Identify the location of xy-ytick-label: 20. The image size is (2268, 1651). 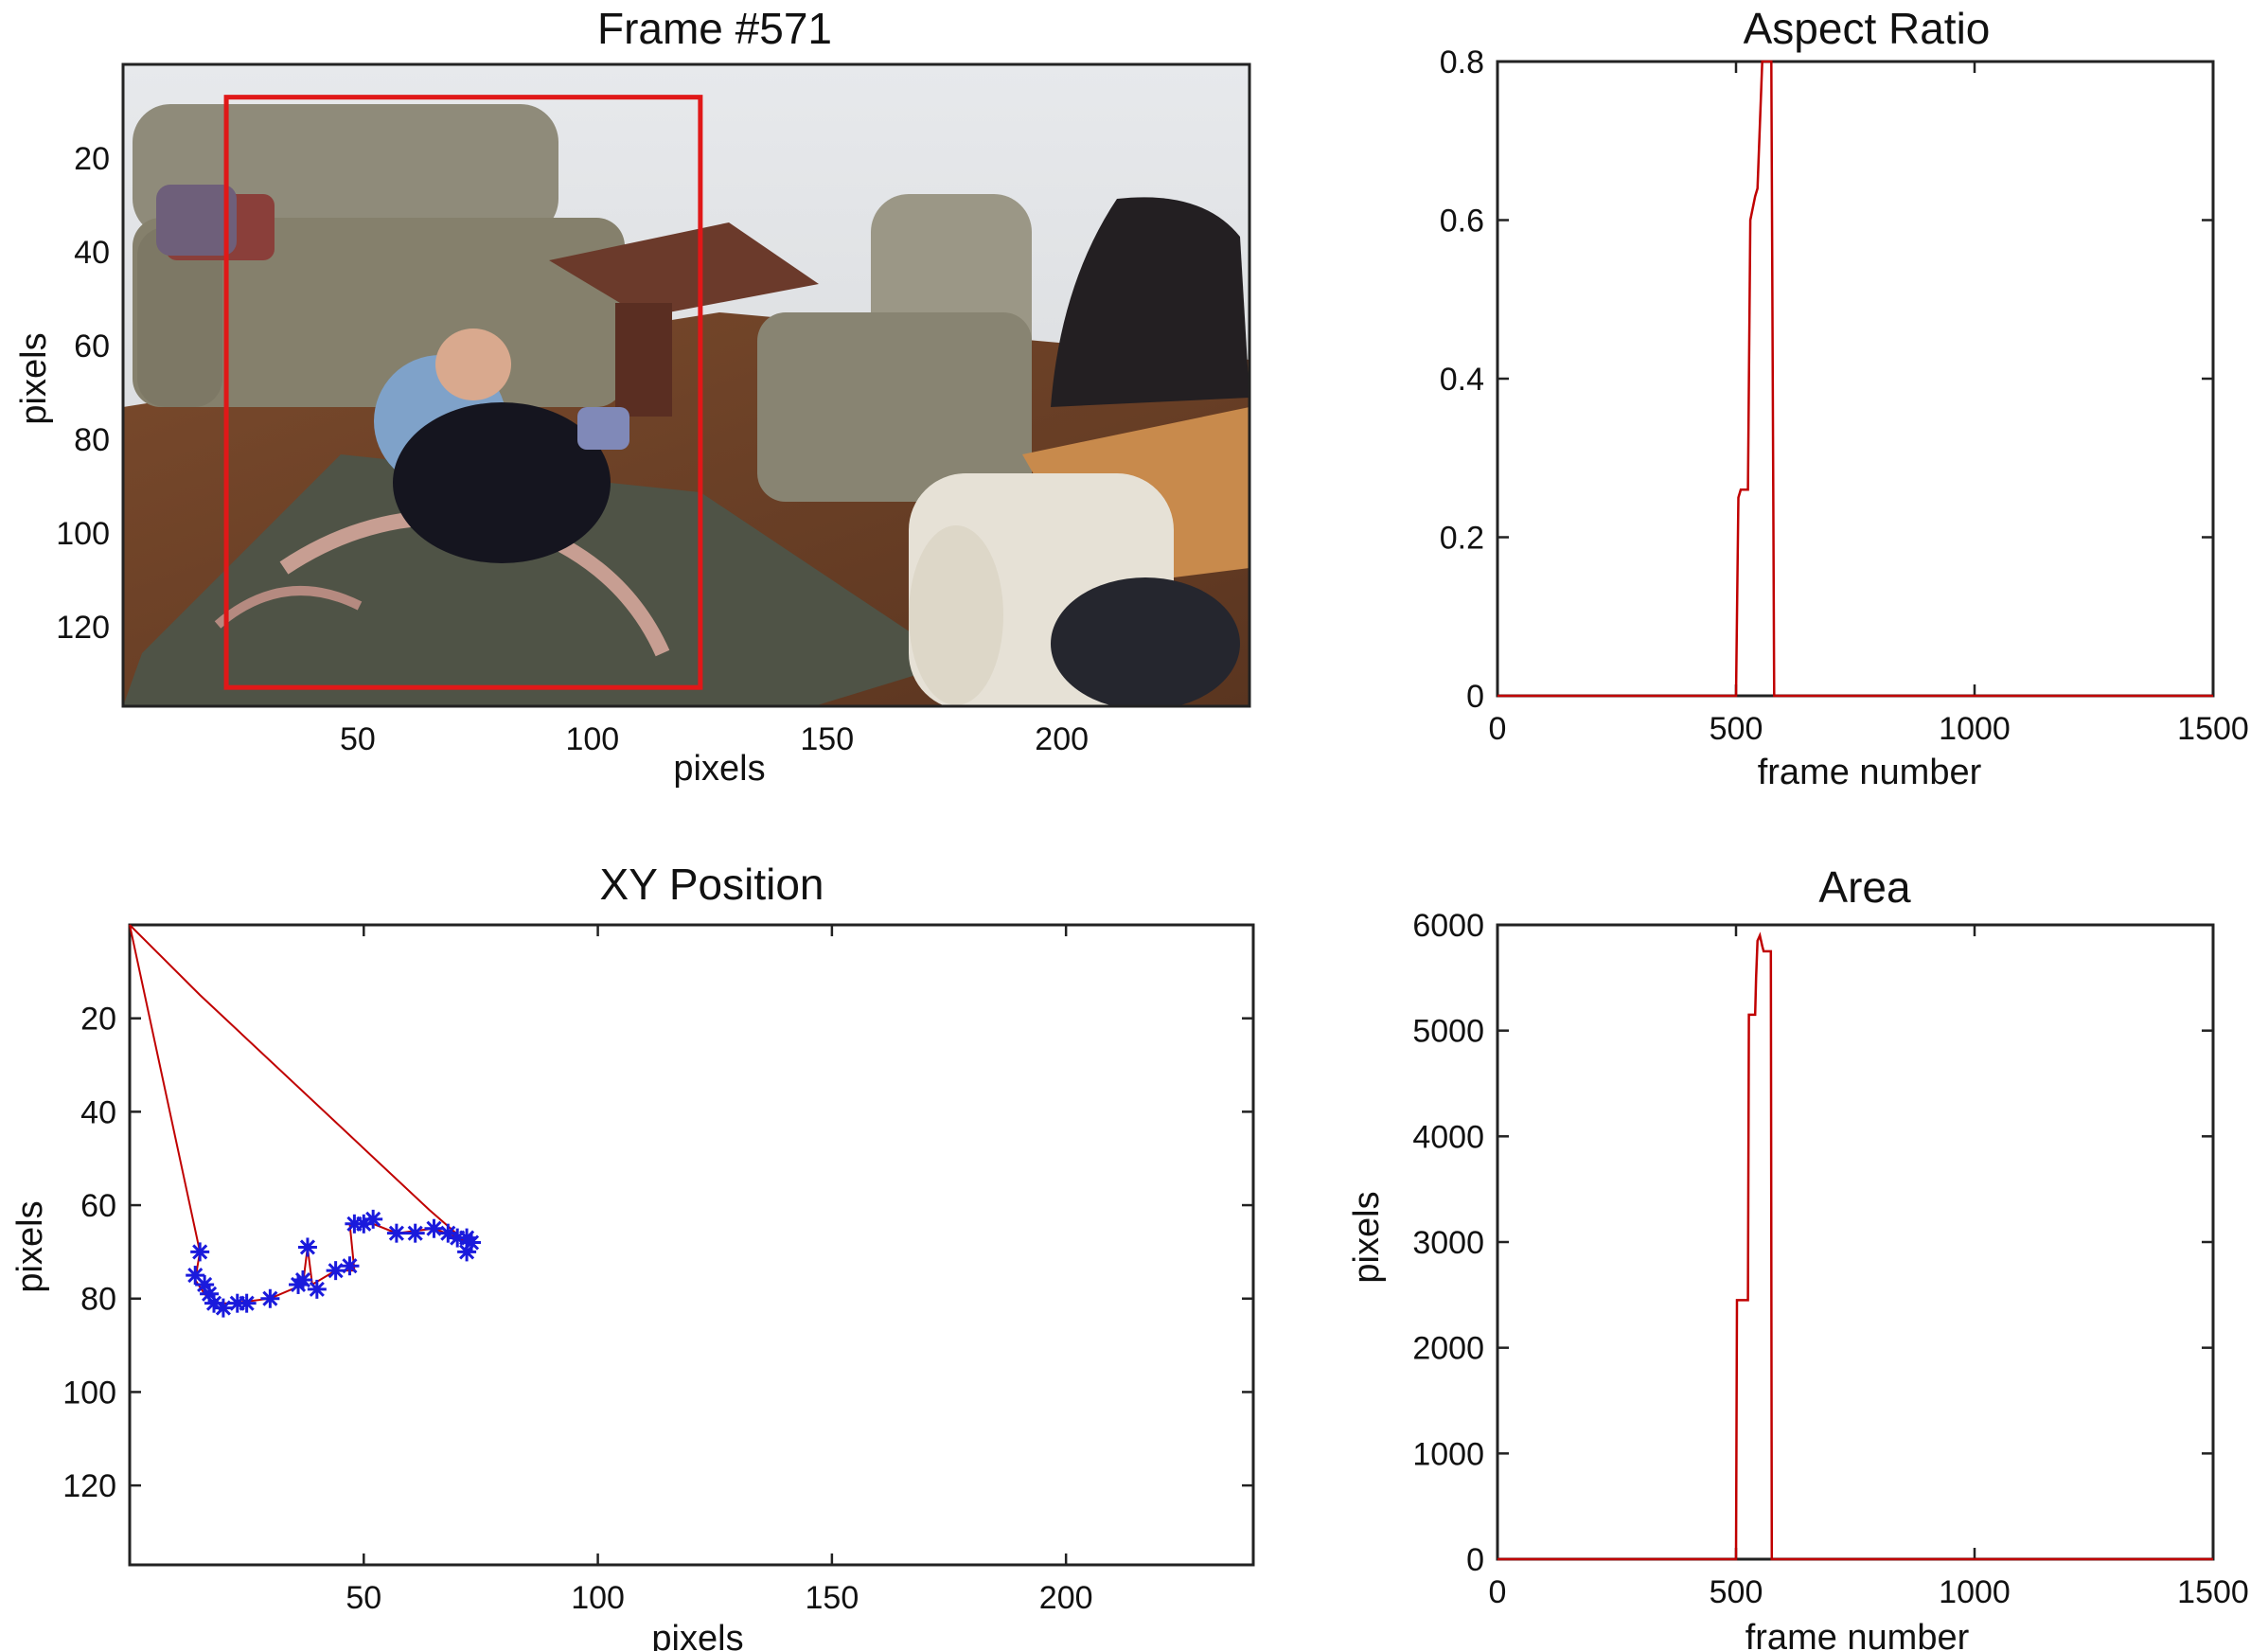
(98, 1020).